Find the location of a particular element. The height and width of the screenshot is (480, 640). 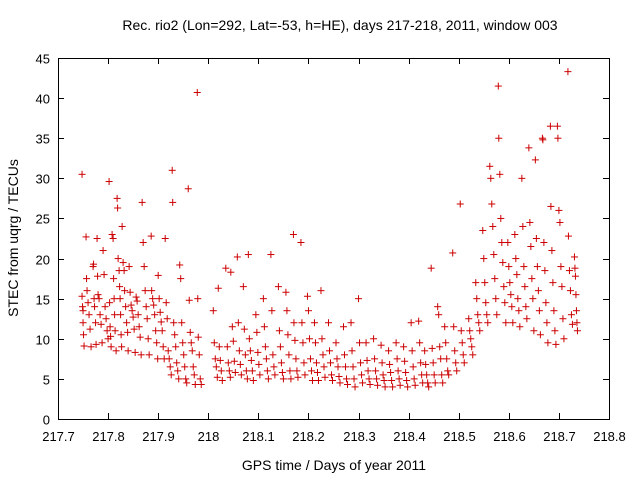

x-tick-label: 217.8 is located at coordinates (108, 436).